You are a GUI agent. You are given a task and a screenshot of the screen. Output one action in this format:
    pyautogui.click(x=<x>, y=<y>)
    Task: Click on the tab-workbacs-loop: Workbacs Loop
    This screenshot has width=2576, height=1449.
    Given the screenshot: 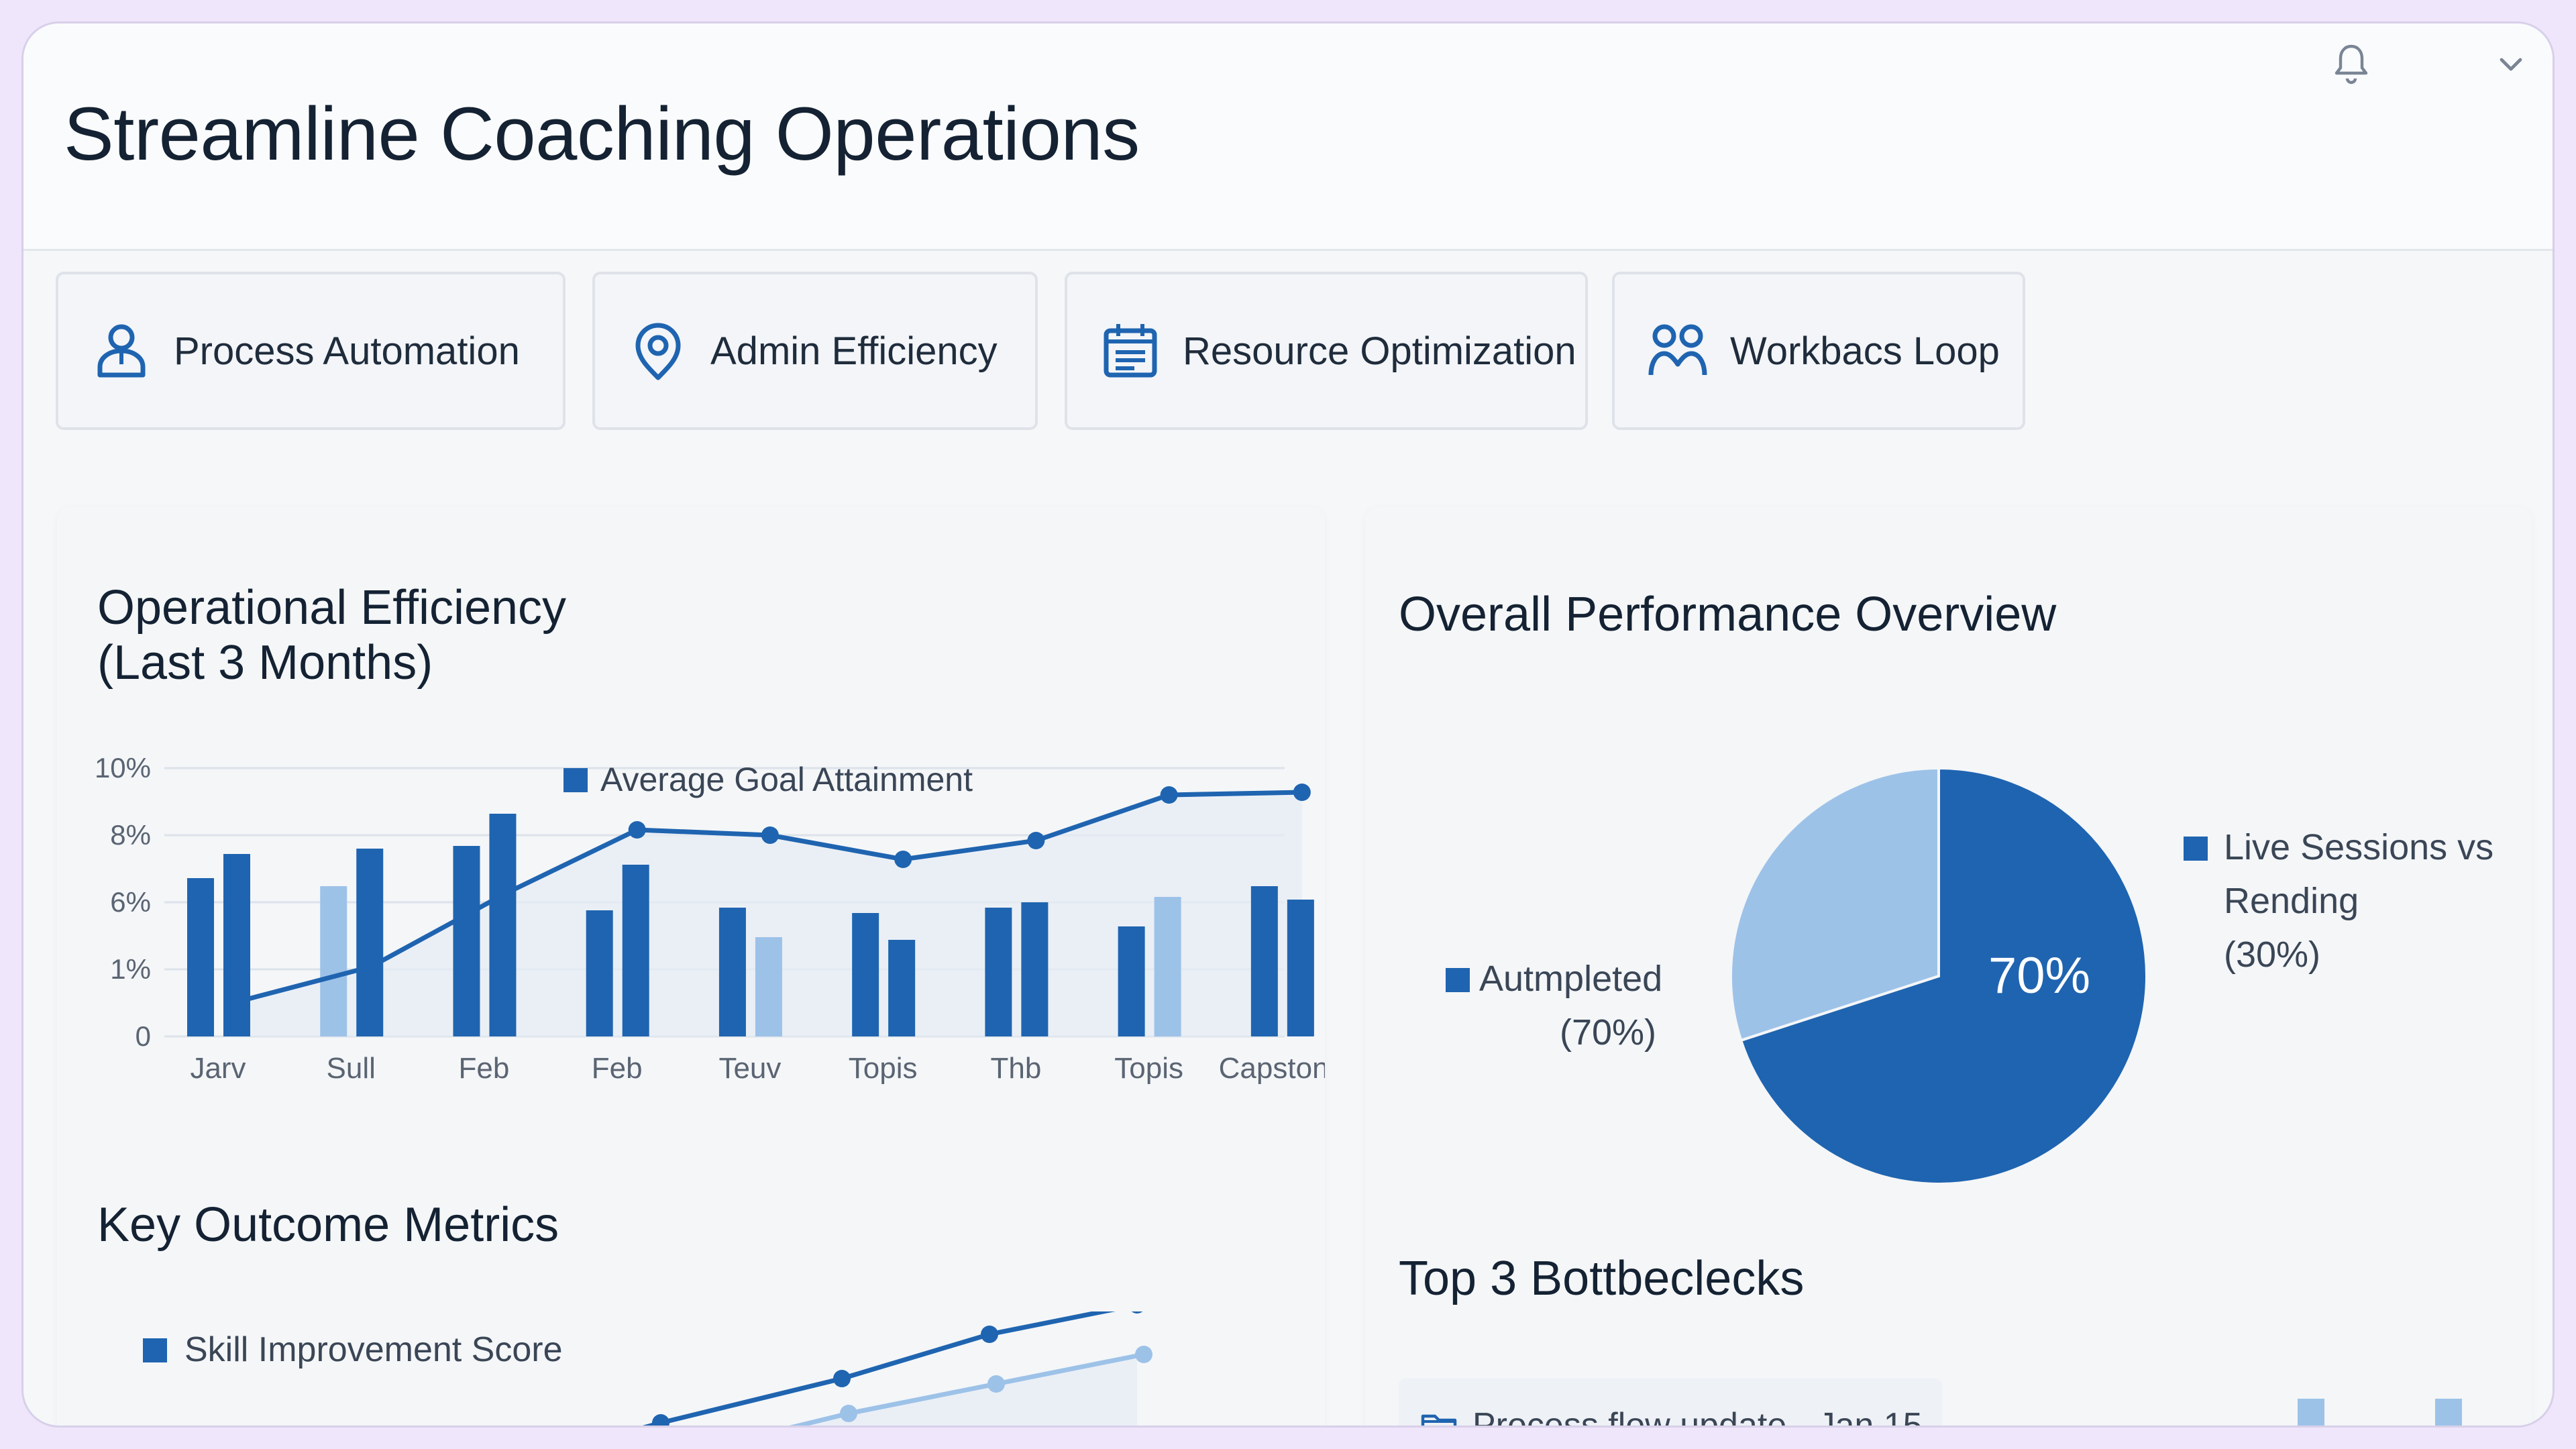 What is the action you would take?
    pyautogui.click(x=1818, y=351)
    